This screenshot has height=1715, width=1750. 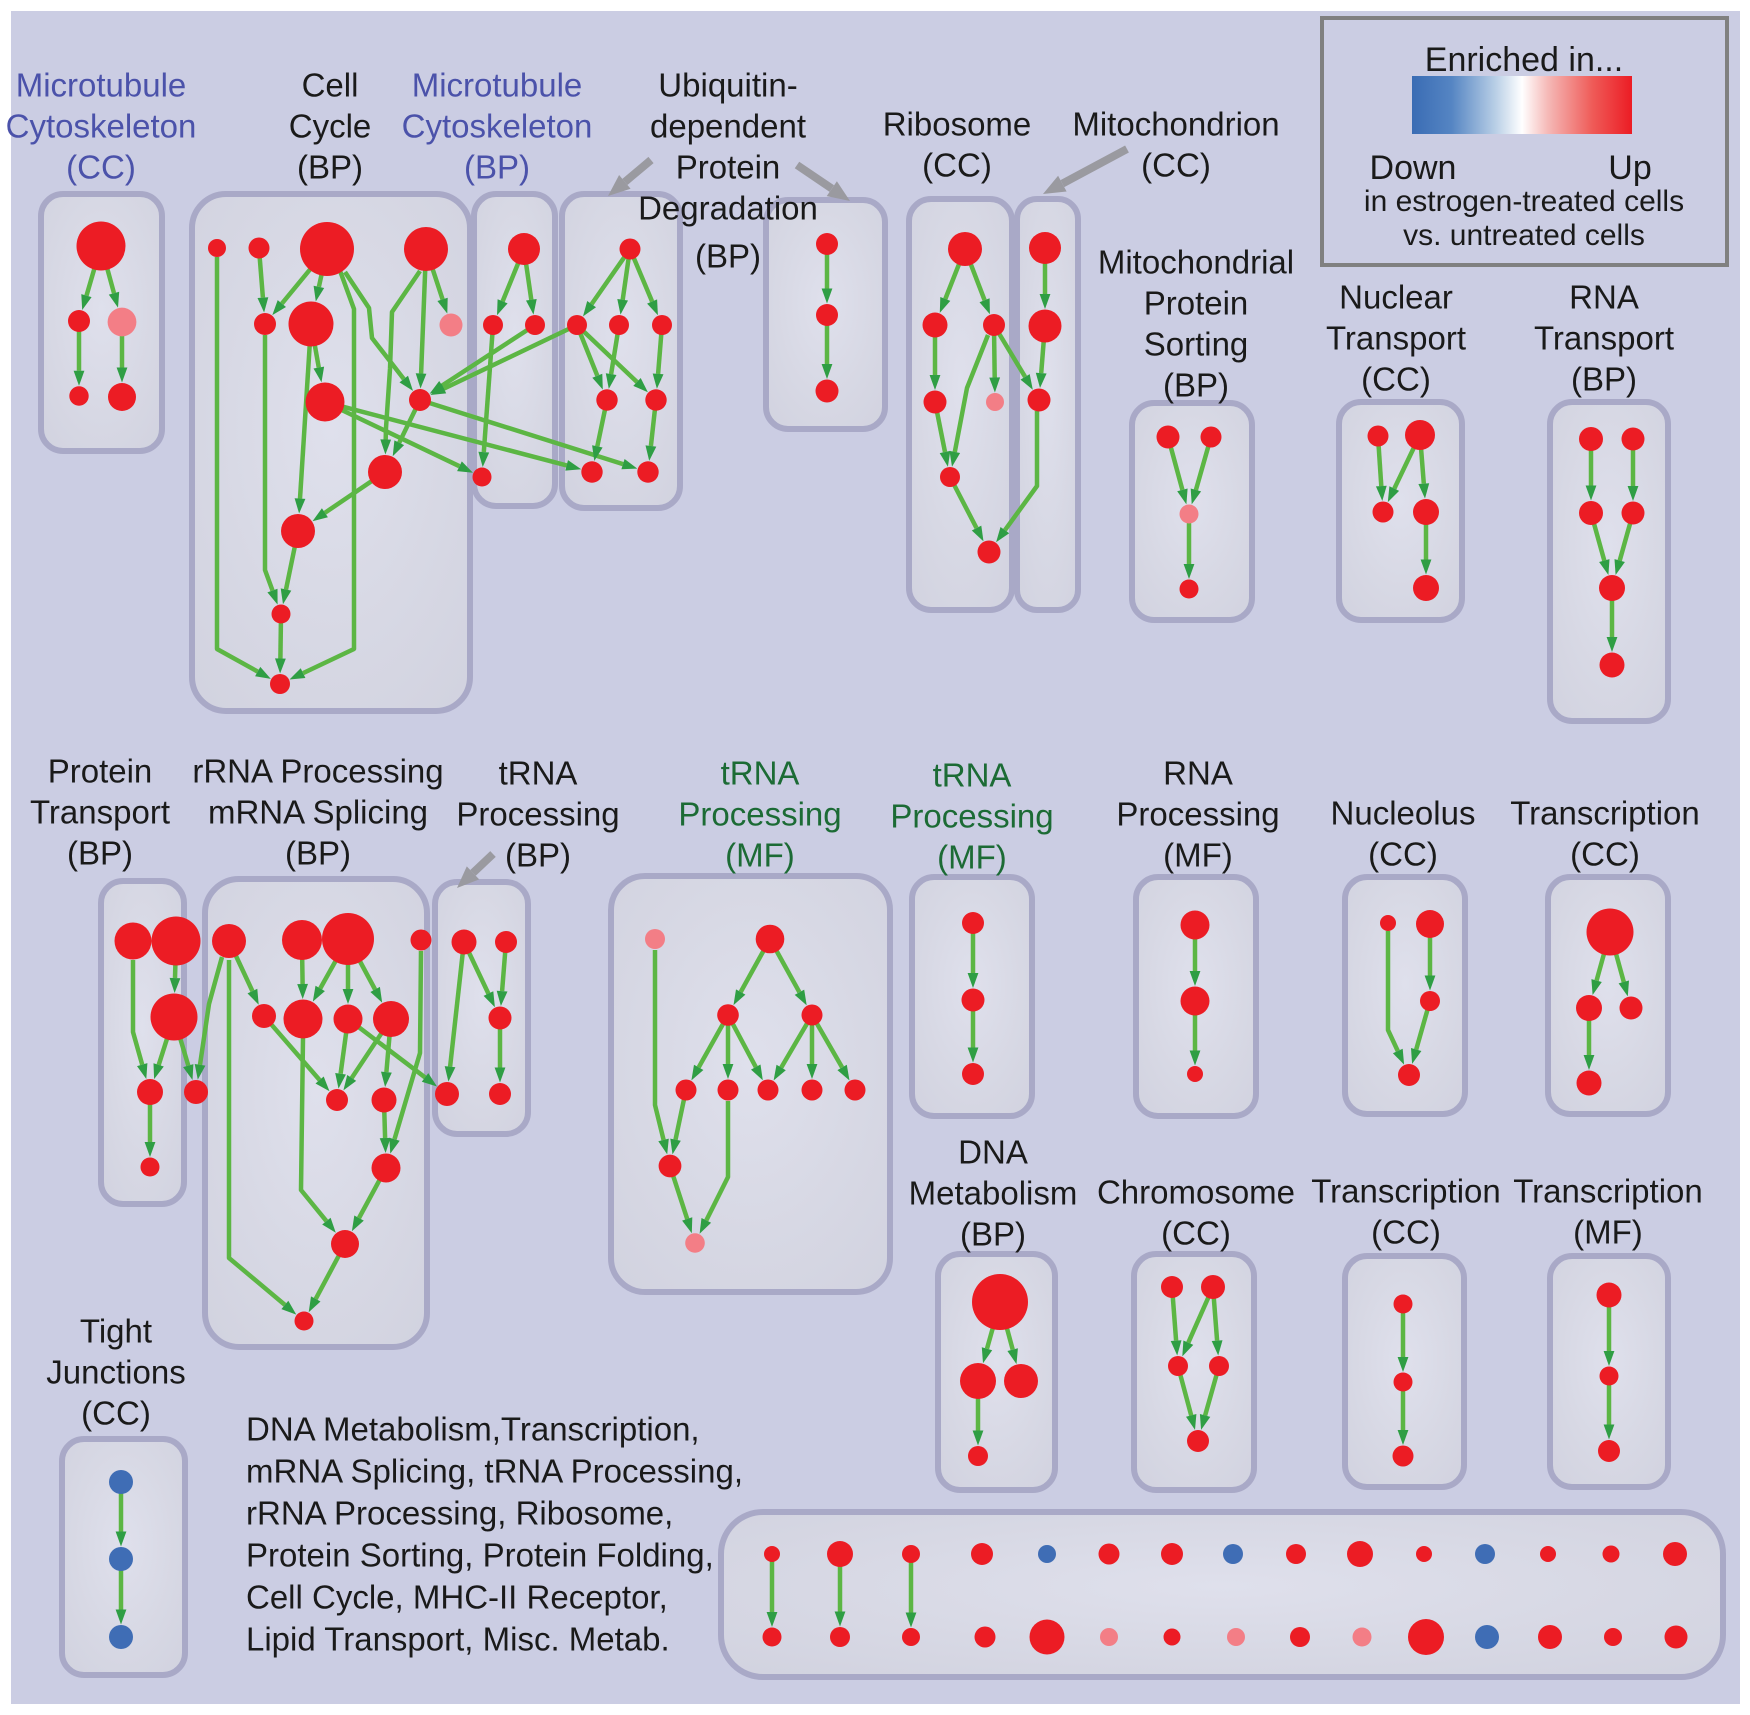 What do you see at coordinates (728, 126) in the screenshot?
I see `svg-text: dependent` at bounding box center [728, 126].